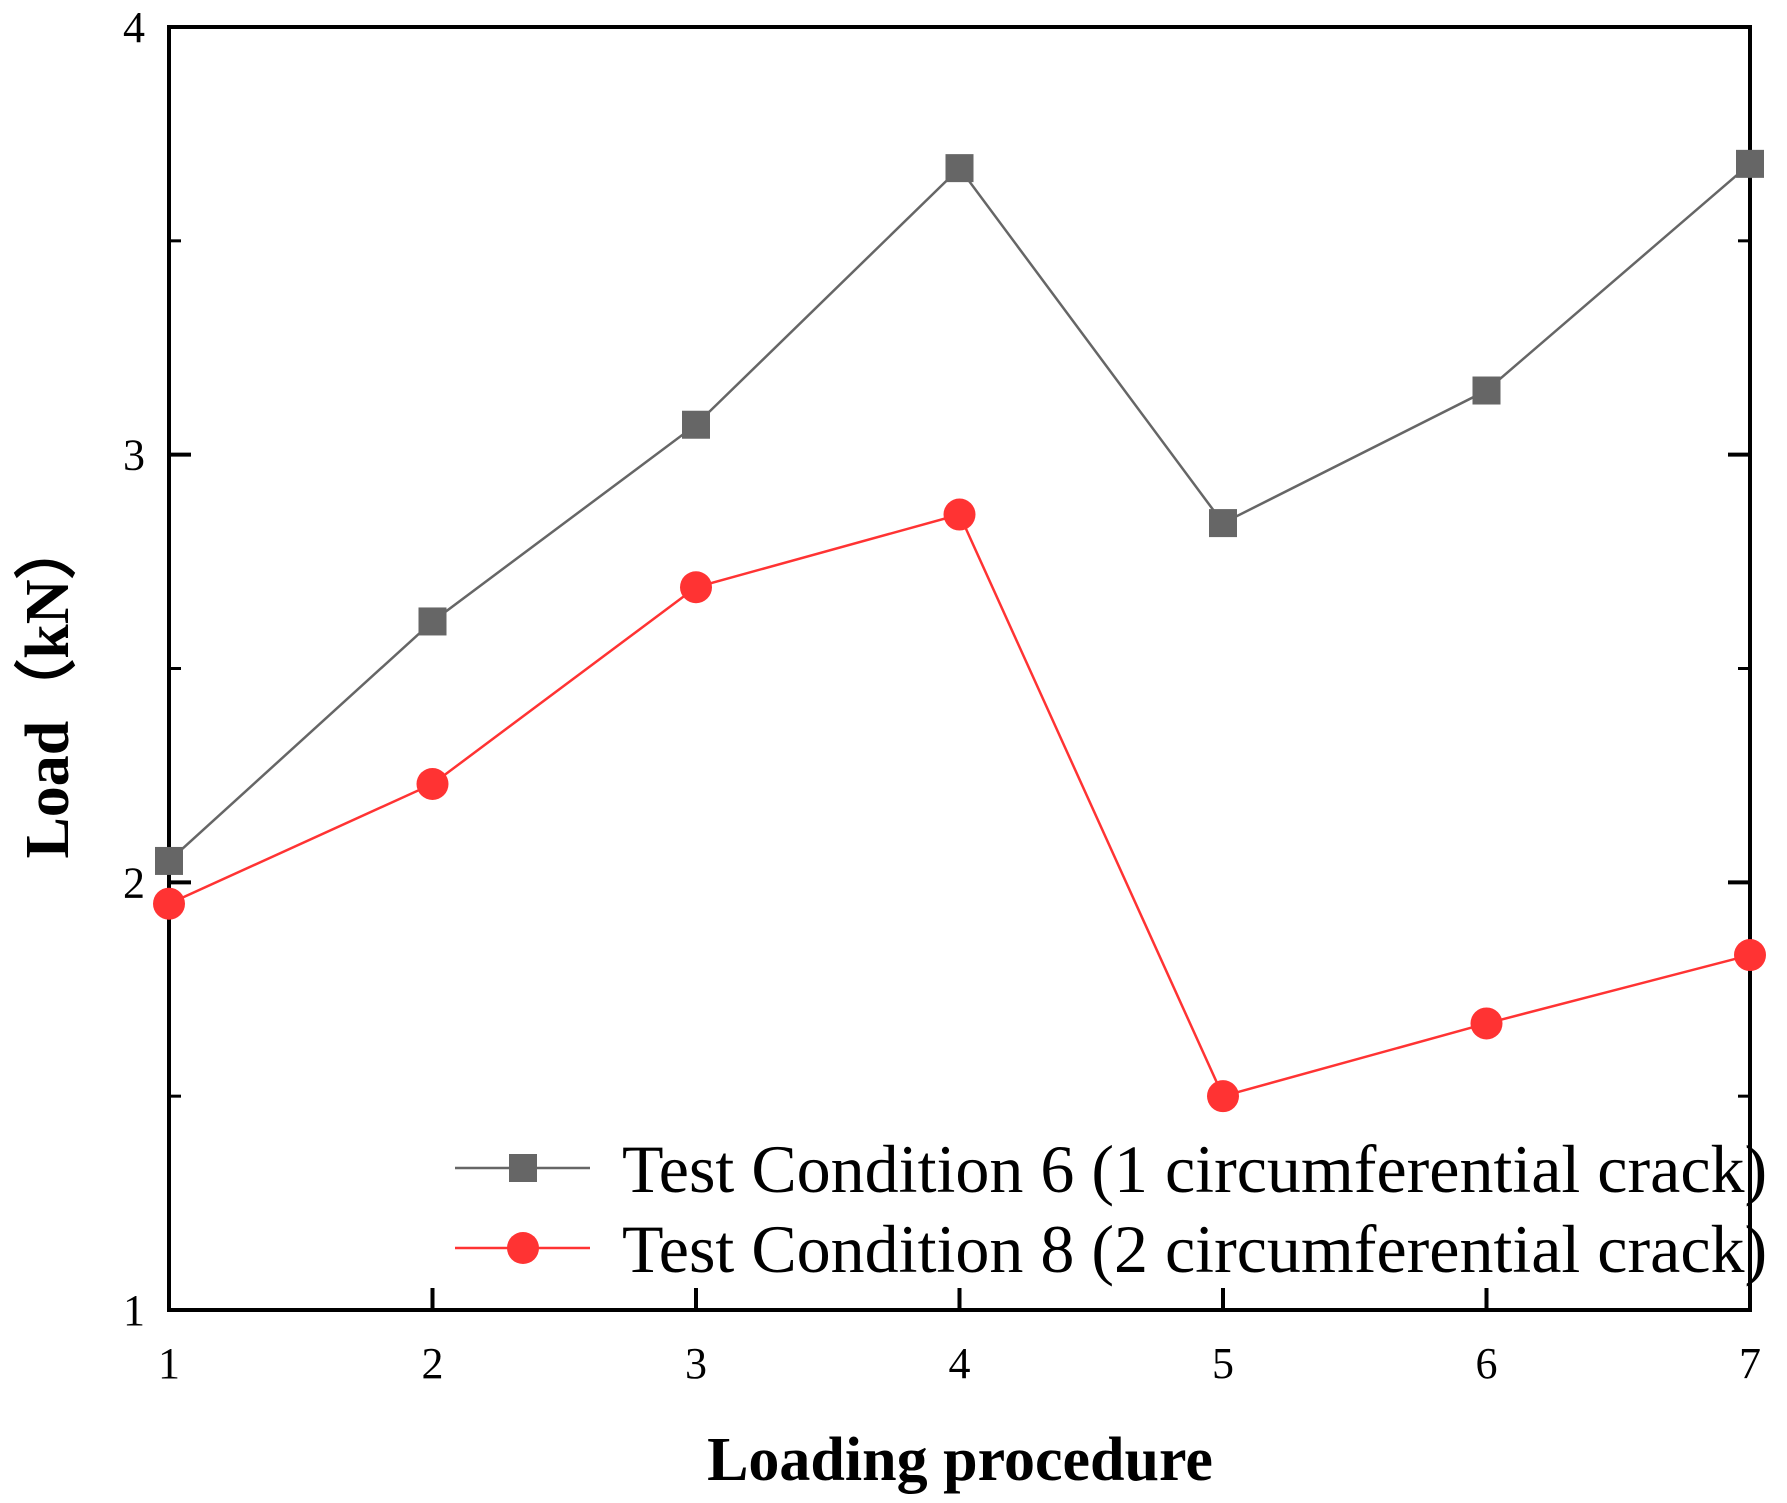 The height and width of the screenshot is (1503, 1787). I want to click on x-tick-label: 2, so click(433, 1363).